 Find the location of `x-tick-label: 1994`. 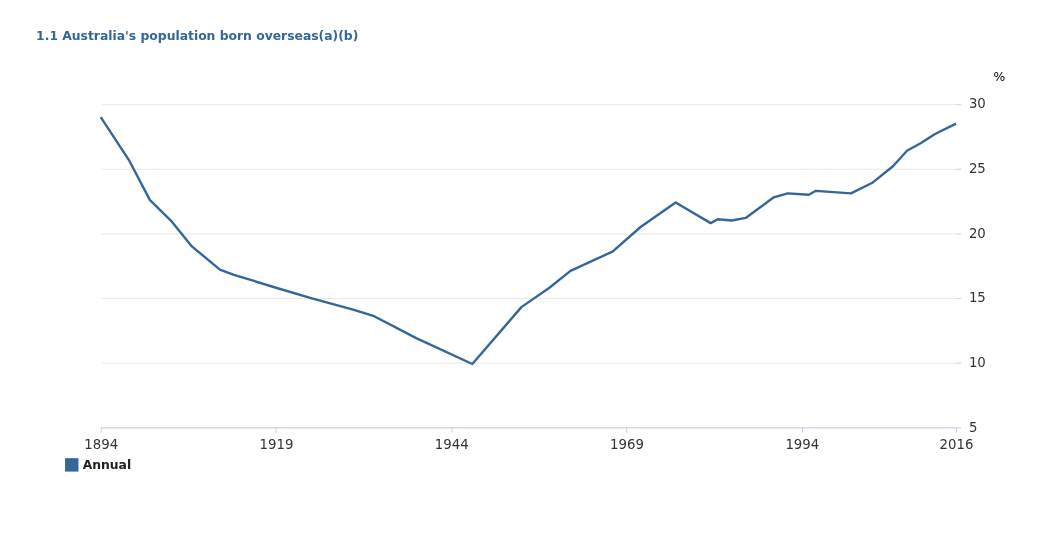

x-tick-label: 1994 is located at coordinates (802, 444).